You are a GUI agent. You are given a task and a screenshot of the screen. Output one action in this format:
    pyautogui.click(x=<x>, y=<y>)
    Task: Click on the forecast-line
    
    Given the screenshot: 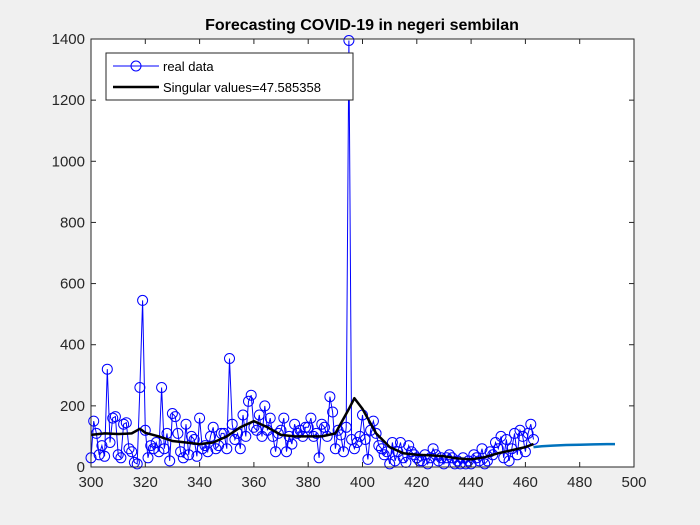 What is the action you would take?
    pyautogui.click(x=574, y=445)
    